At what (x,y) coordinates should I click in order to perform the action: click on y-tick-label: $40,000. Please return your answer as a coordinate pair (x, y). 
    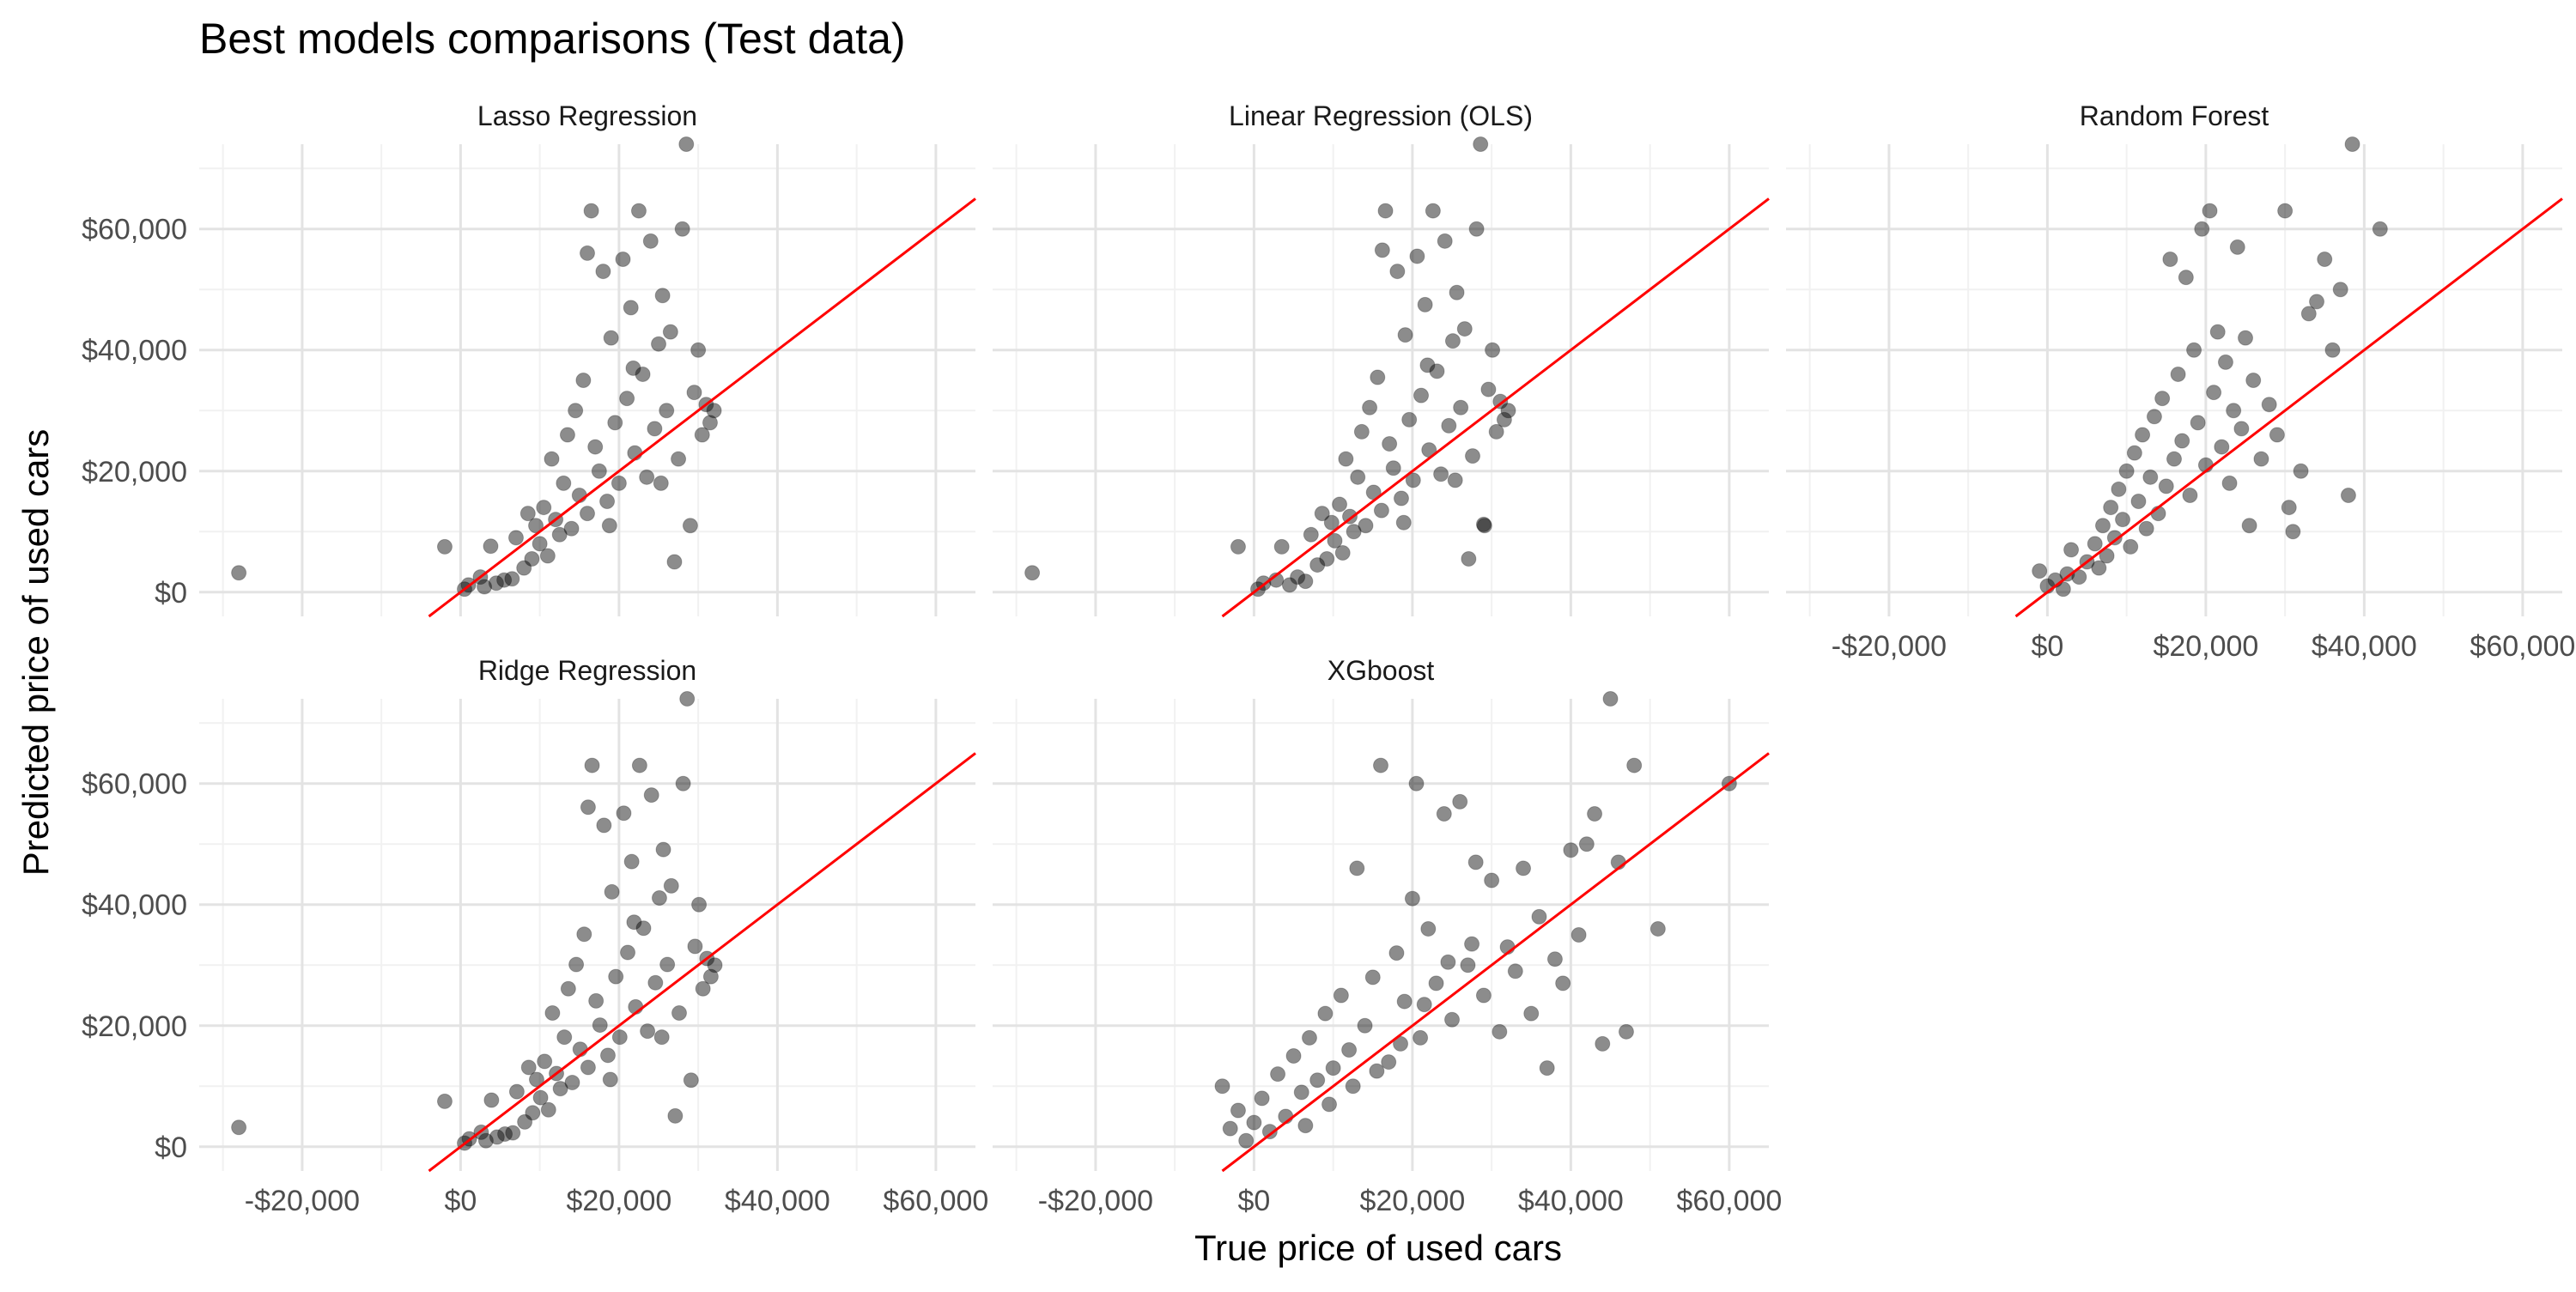
    Looking at the image, I should click on (134, 351).